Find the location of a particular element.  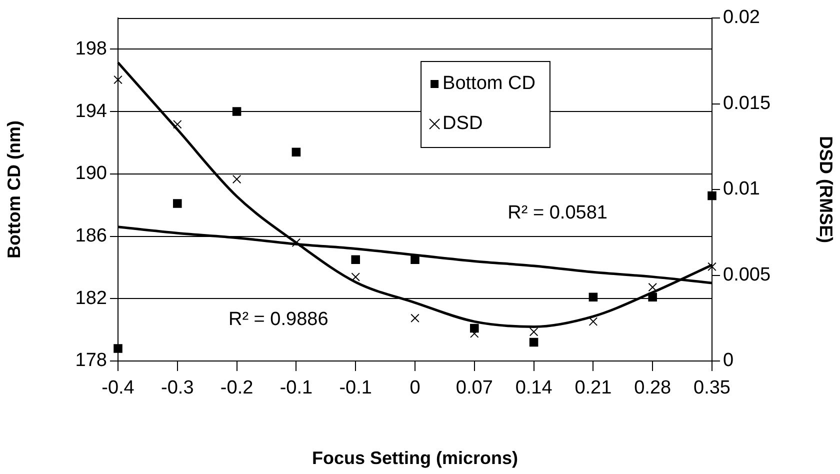

y2-tick-label: 0.01 is located at coordinates (741, 189).